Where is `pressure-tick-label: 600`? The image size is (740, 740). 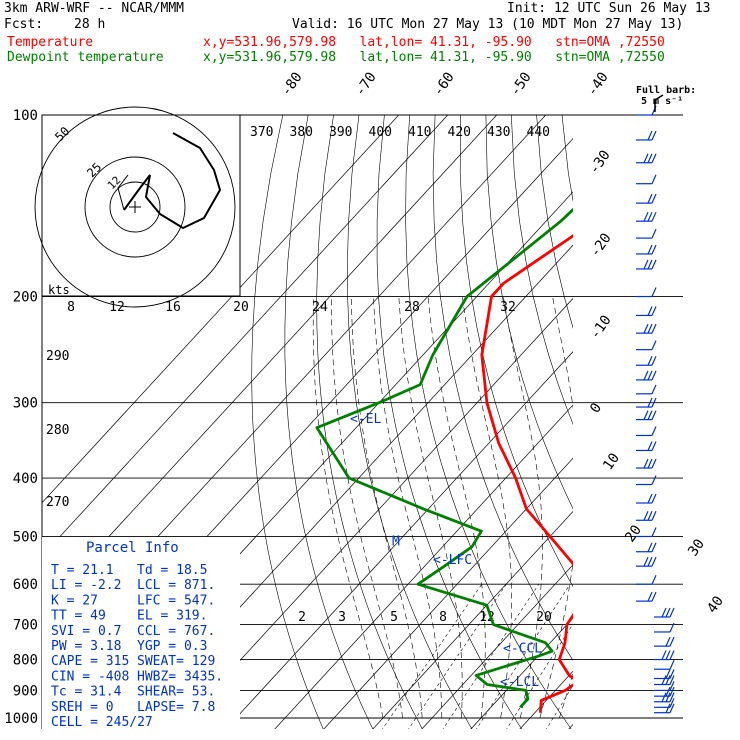
pressure-tick-label: 600 is located at coordinates (25, 585).